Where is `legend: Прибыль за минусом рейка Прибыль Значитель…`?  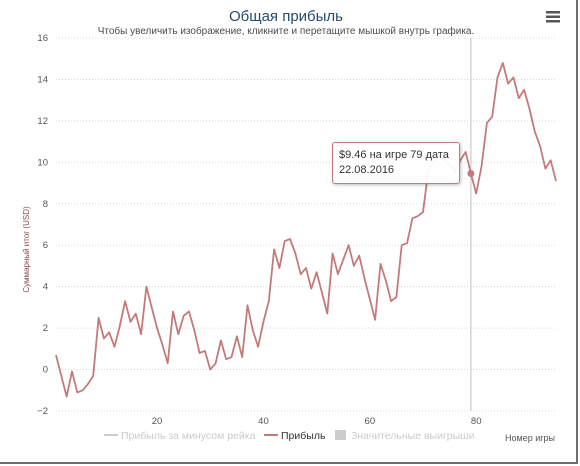 legend: Прибыль за минусом рейка Прибыль Значитель… is located at coordinates (289, 436).